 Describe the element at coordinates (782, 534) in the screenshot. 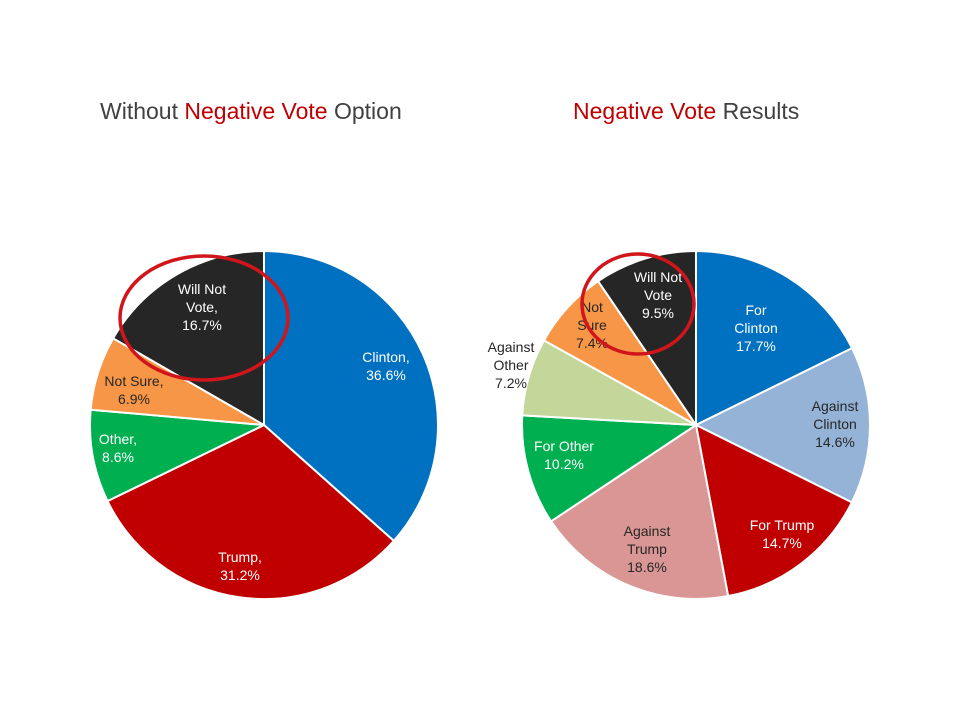

I see `slice-label-for-trump: For Trump 14.7%` at that location.